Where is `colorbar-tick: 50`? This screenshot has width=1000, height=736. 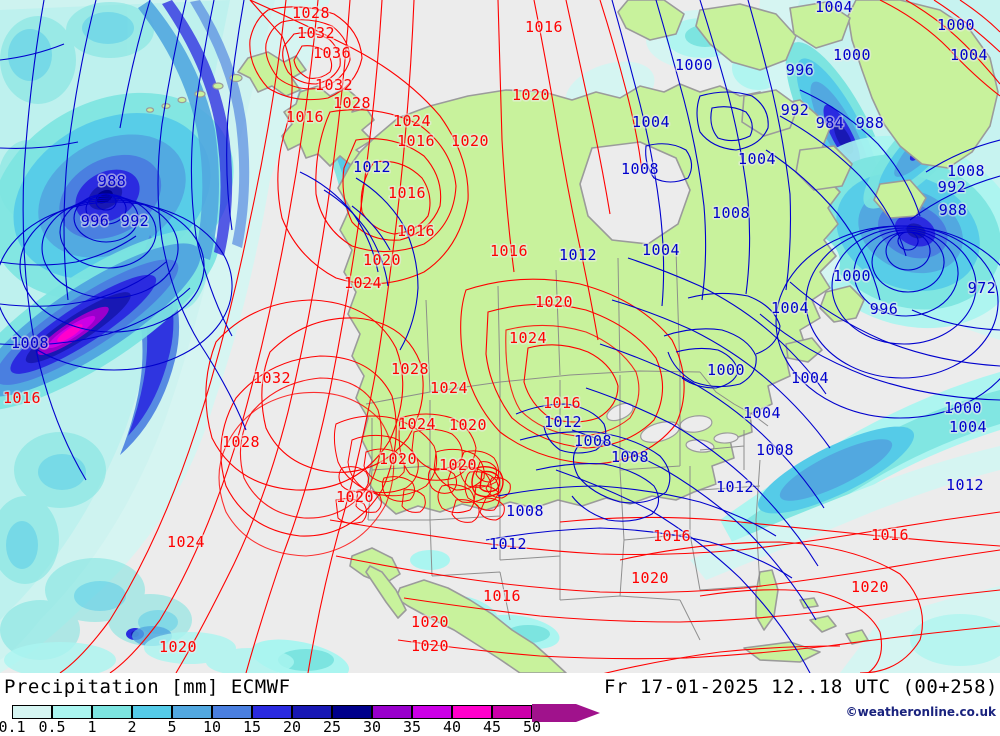
colorbar-tick: 50 is located at coordinates (532, 727).